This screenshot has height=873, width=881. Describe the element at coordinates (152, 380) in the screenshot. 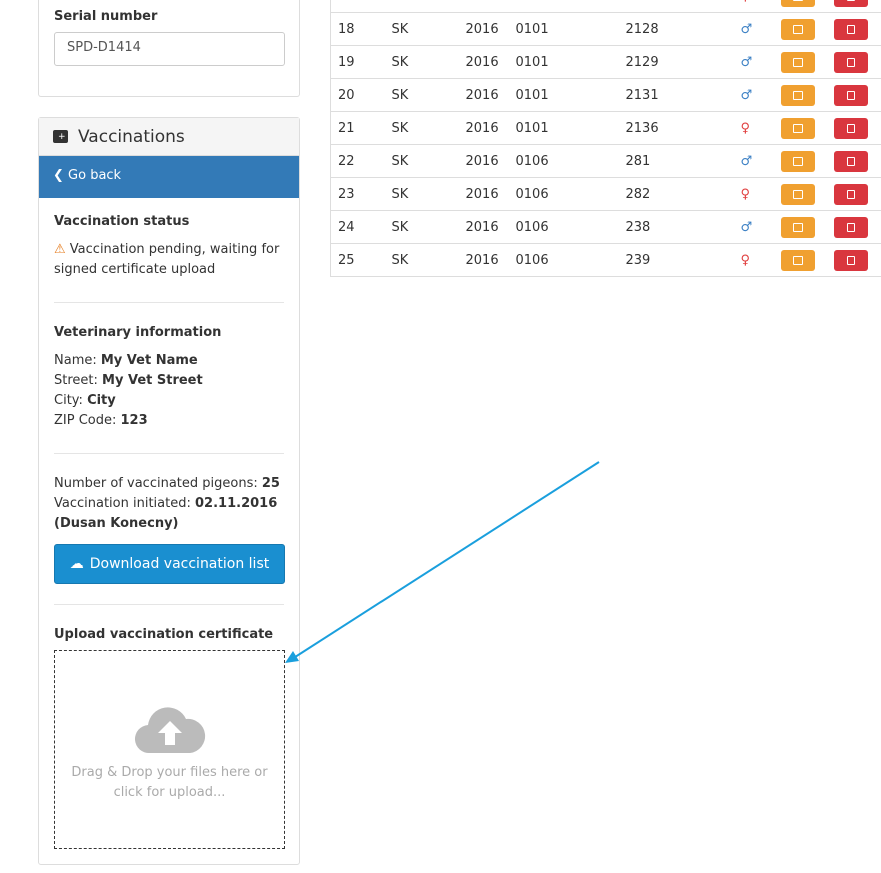

I see `vet-street: My Vet Street` at that location.